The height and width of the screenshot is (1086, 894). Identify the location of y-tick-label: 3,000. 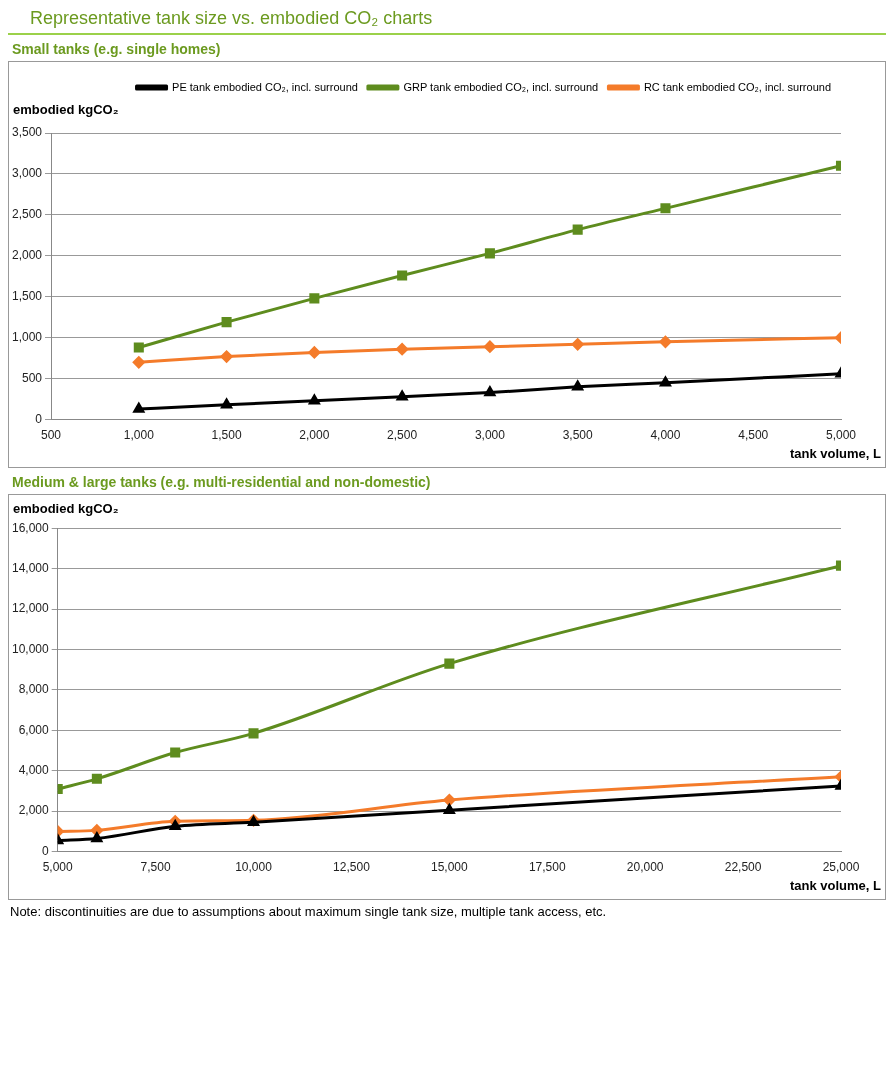
(27, 173).